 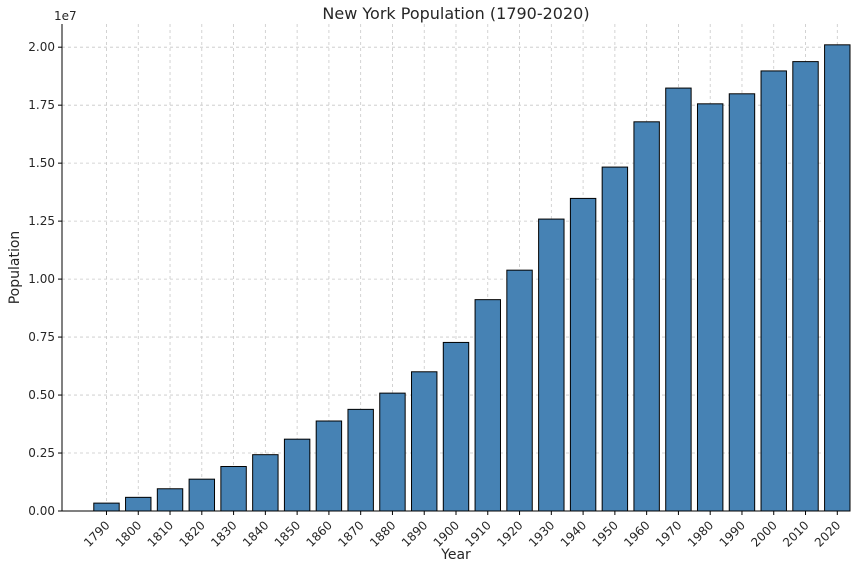 What do you see at coordinates (287, 533) in the screenshot?
I see `x-tick-label: 1850` at bounding box center [287, 533].